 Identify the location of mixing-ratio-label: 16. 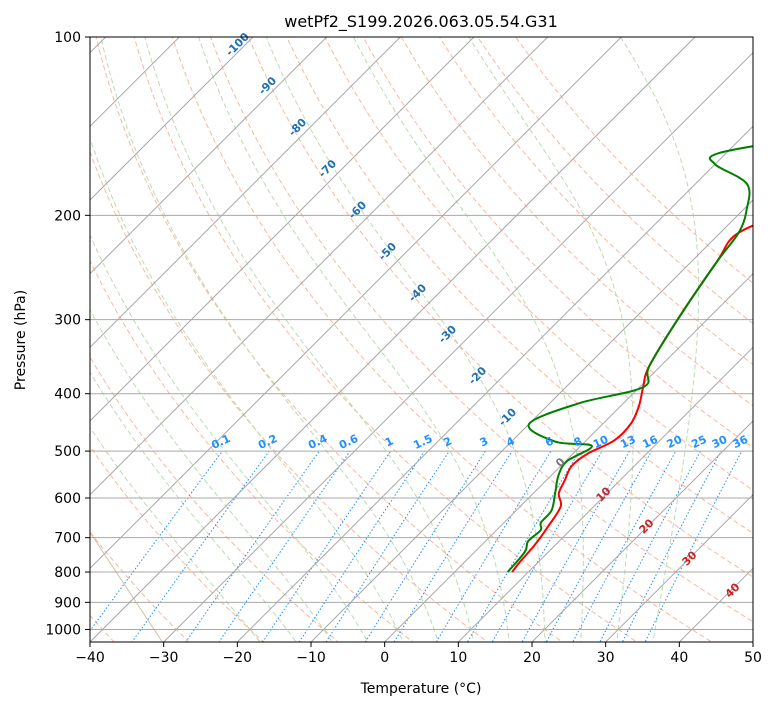
(650, 442).